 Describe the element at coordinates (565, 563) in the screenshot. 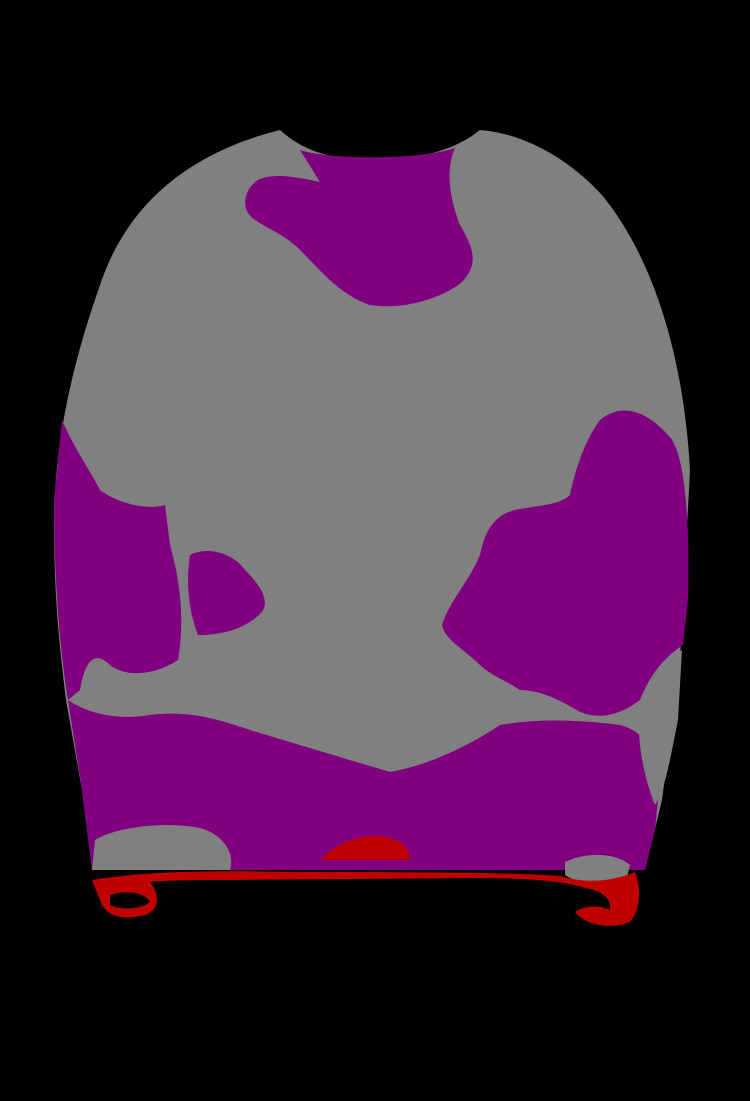

I see `region-right` at that location.